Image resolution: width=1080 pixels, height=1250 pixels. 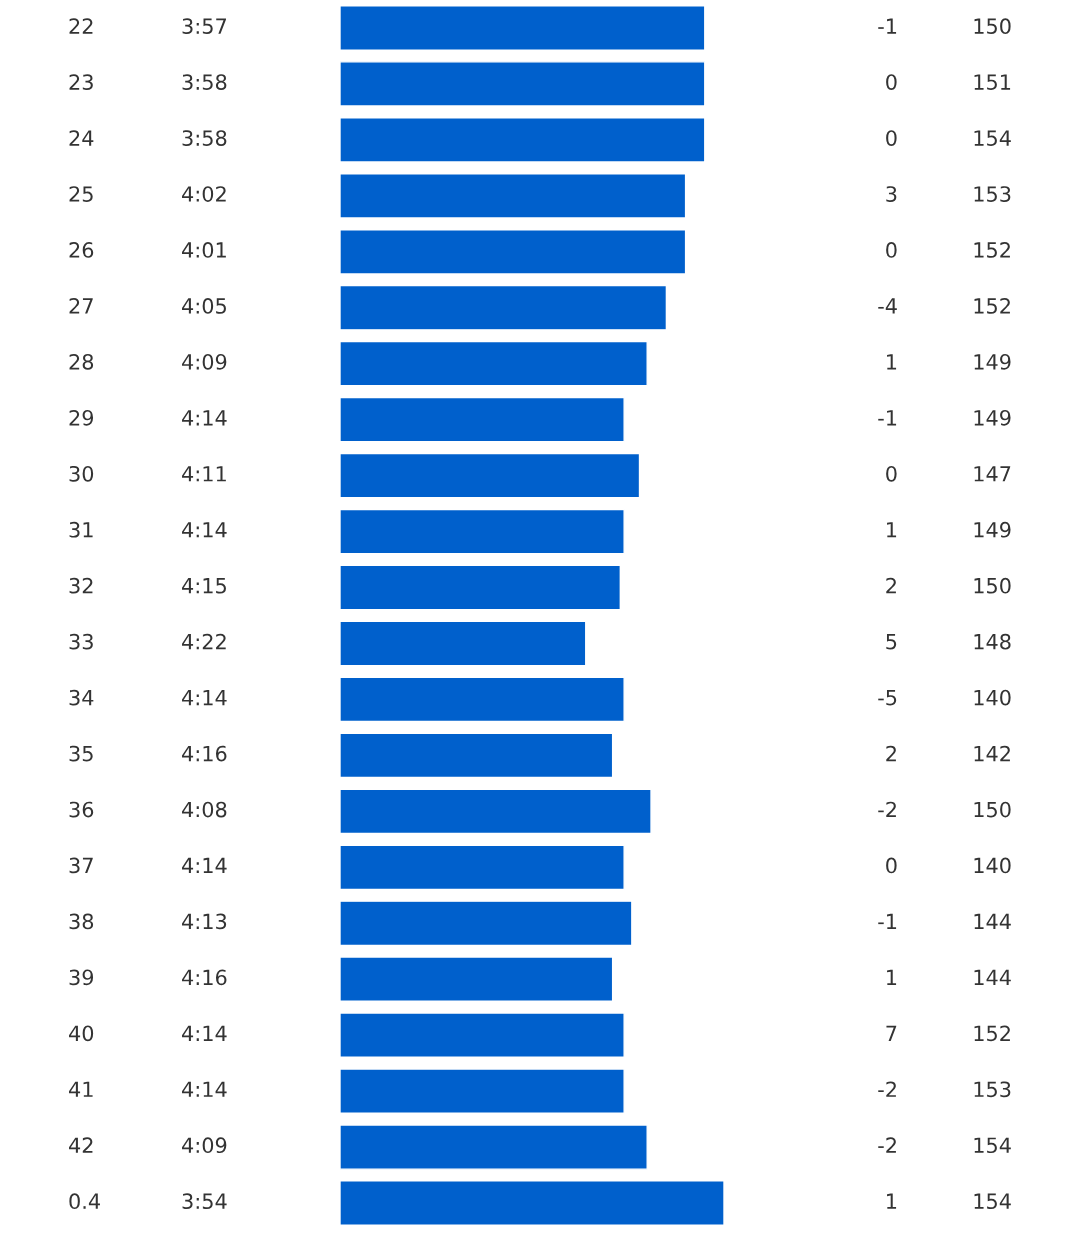 What do you see at coordinates (81, 250) in the screenshot?
I see `y-tick-label: 26` at bounding box center [81, 250].